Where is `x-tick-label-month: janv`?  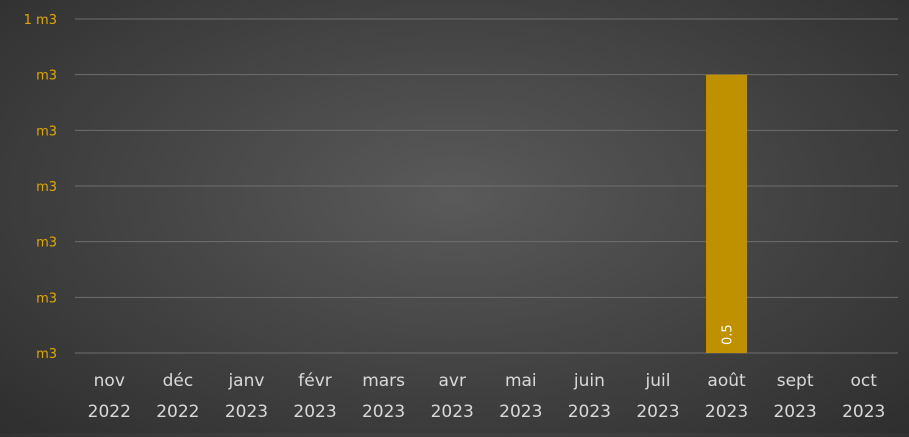 x-tick-label-month: janv is located at coordinates (245, 381).